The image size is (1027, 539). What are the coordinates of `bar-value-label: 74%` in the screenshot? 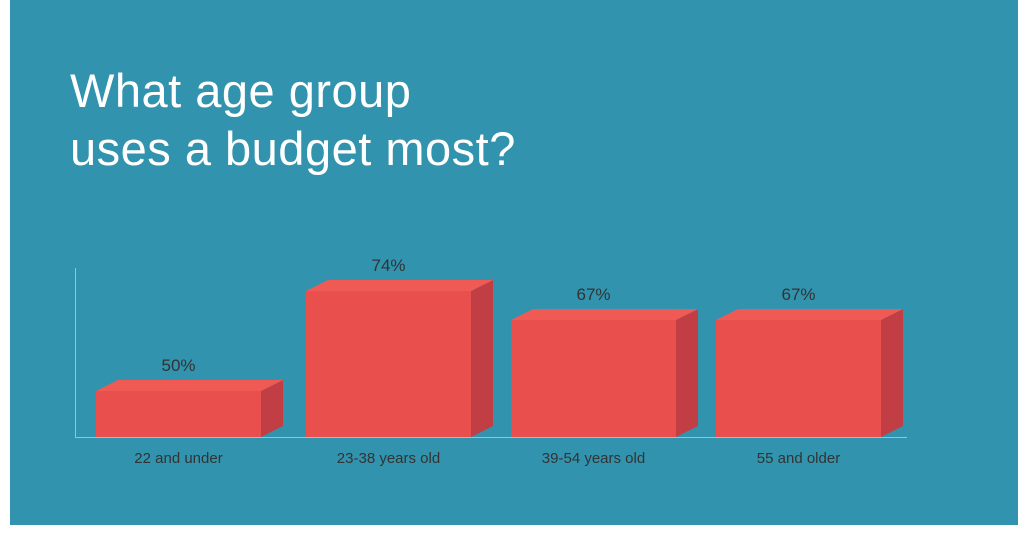 It's located at (388, 265).